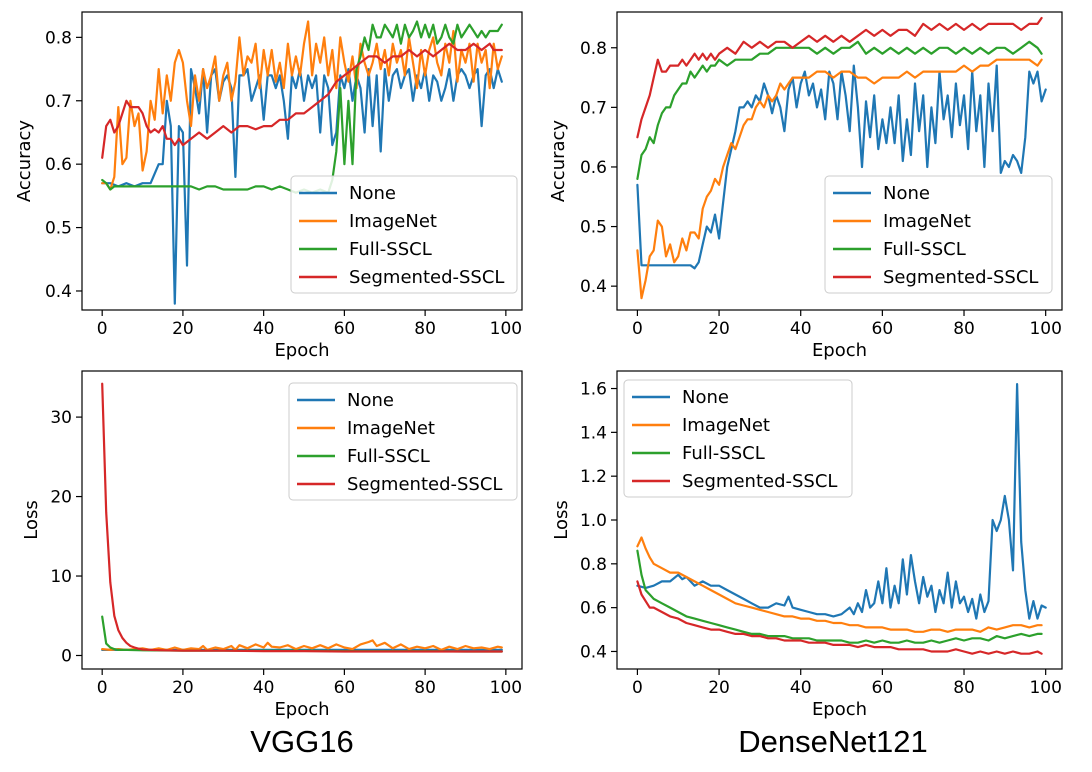 This screenshot has height=772, width=1092. I want to click on y-tick-label: 1.4, so click(593, 433).